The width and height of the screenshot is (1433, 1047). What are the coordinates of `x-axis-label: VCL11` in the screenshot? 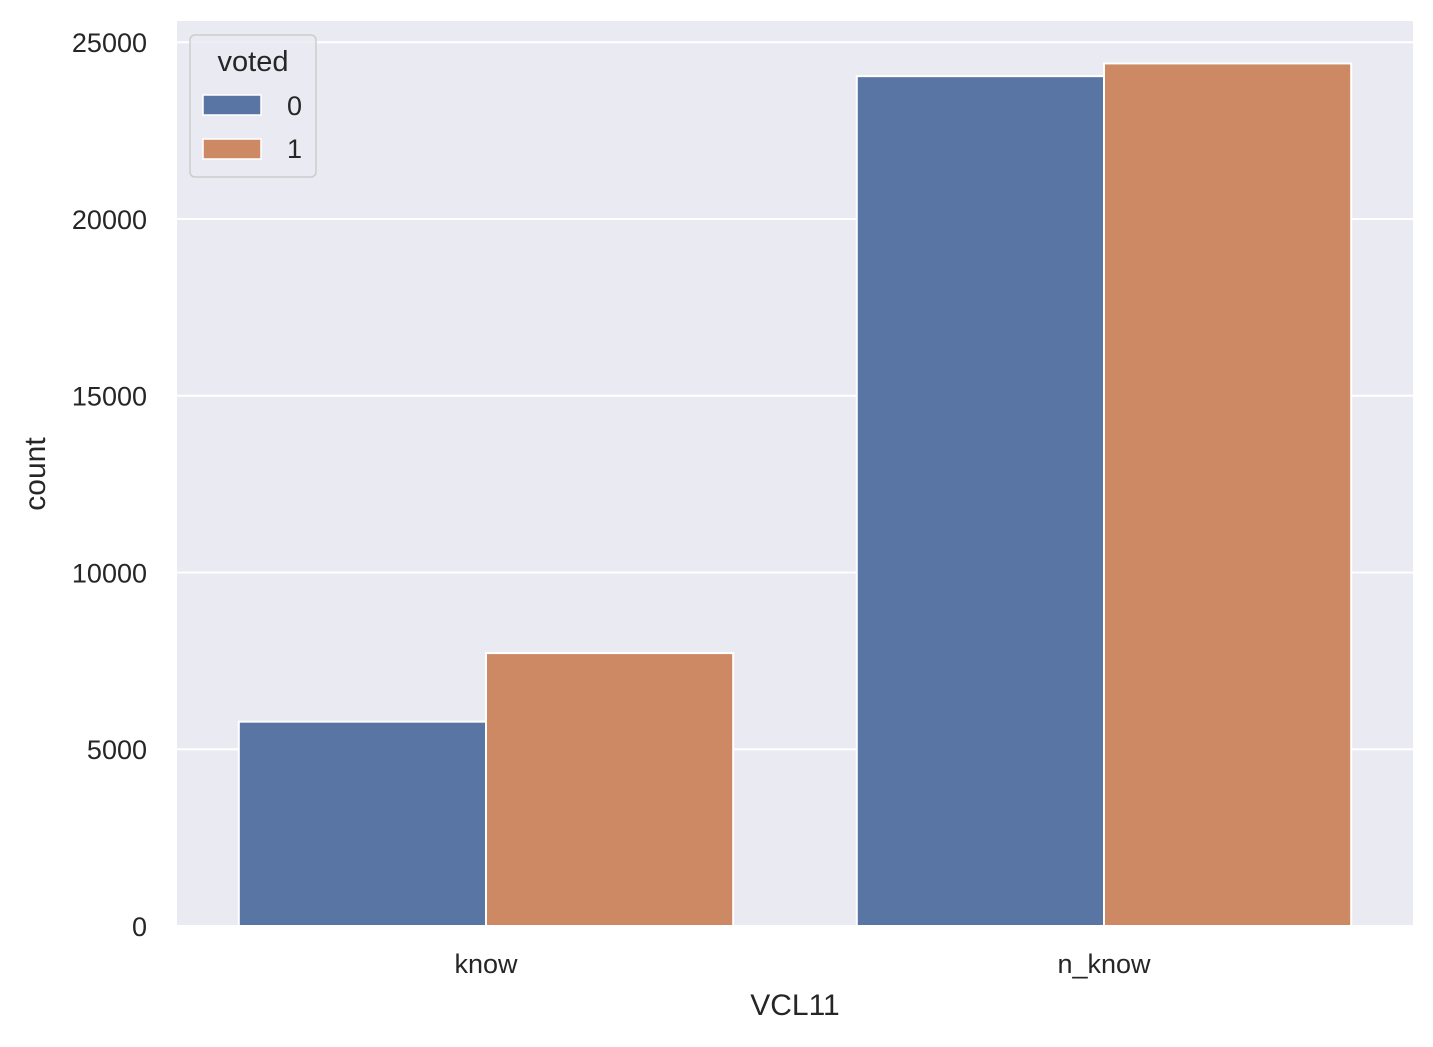 It's located at (795, 1005).